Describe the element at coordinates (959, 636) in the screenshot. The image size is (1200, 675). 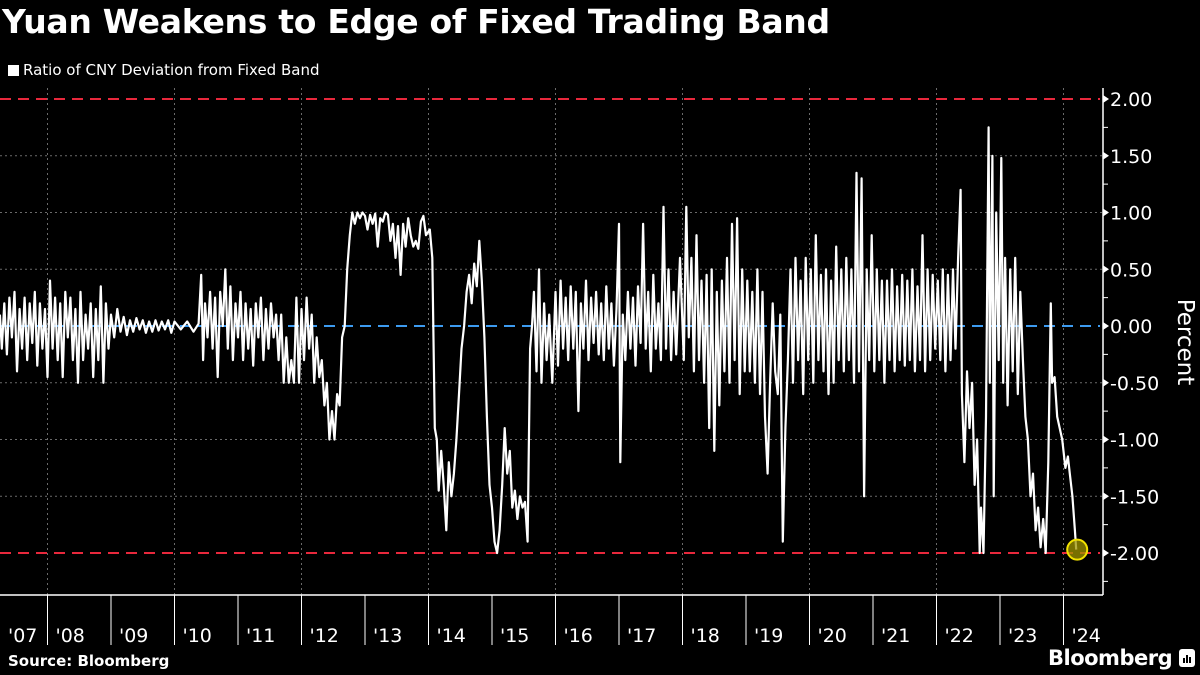
I see `x-tick-label: '22` at that location.